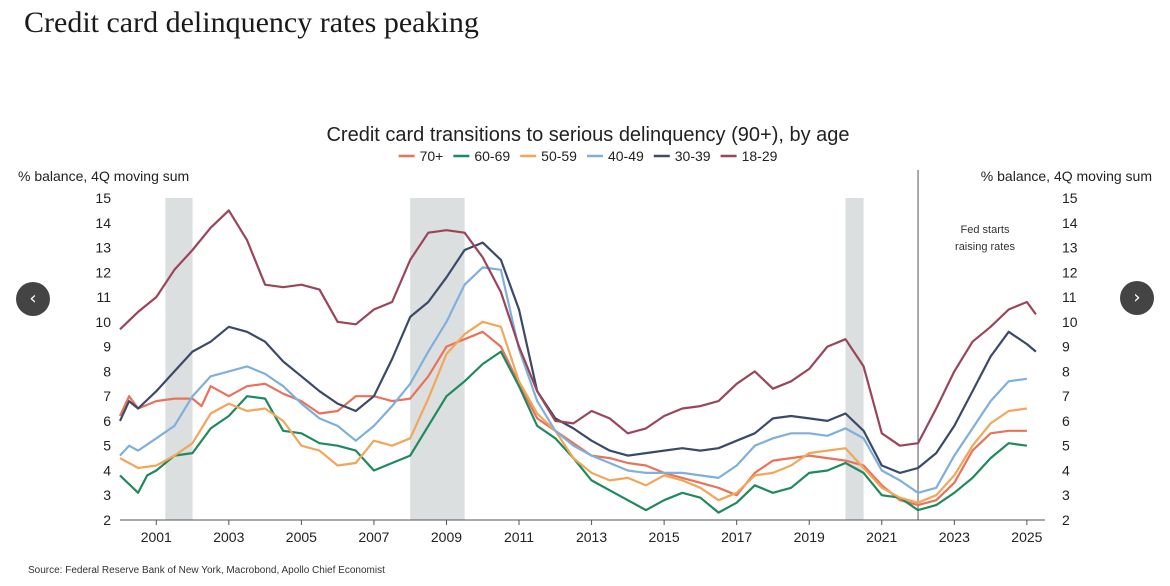  What do you see at coordinates (626, 156) in the screenshot?
I see `legend-label-40-49: 40-49` at bounding box center [626, 156].